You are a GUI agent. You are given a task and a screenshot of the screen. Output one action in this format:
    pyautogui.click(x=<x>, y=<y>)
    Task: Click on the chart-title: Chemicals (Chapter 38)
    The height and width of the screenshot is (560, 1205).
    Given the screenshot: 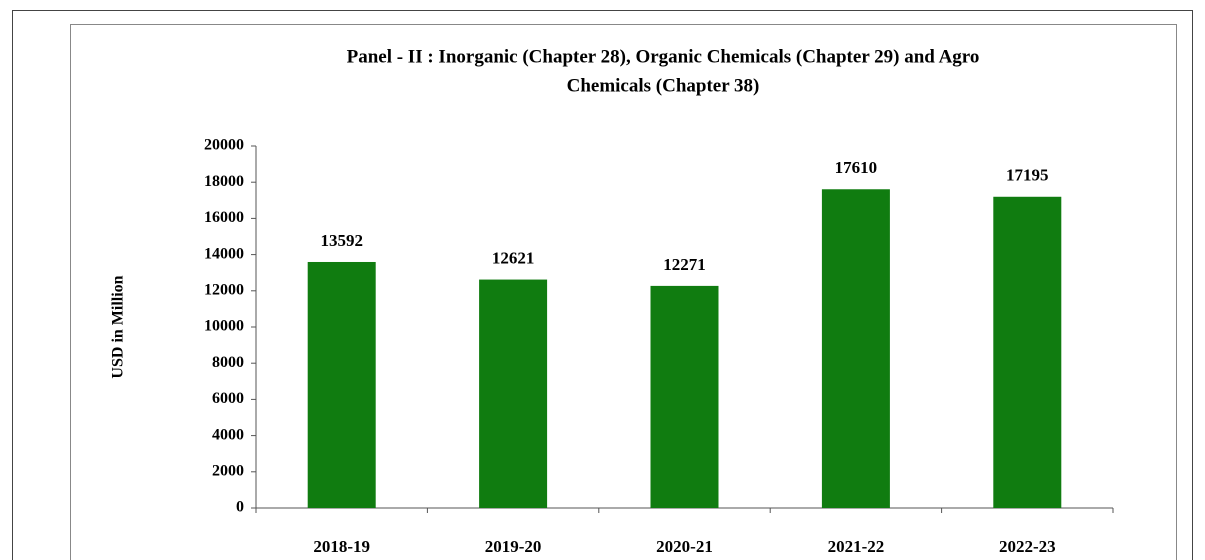 What is the action you would take?
    pyautogui.click(x=663, y=85)
    